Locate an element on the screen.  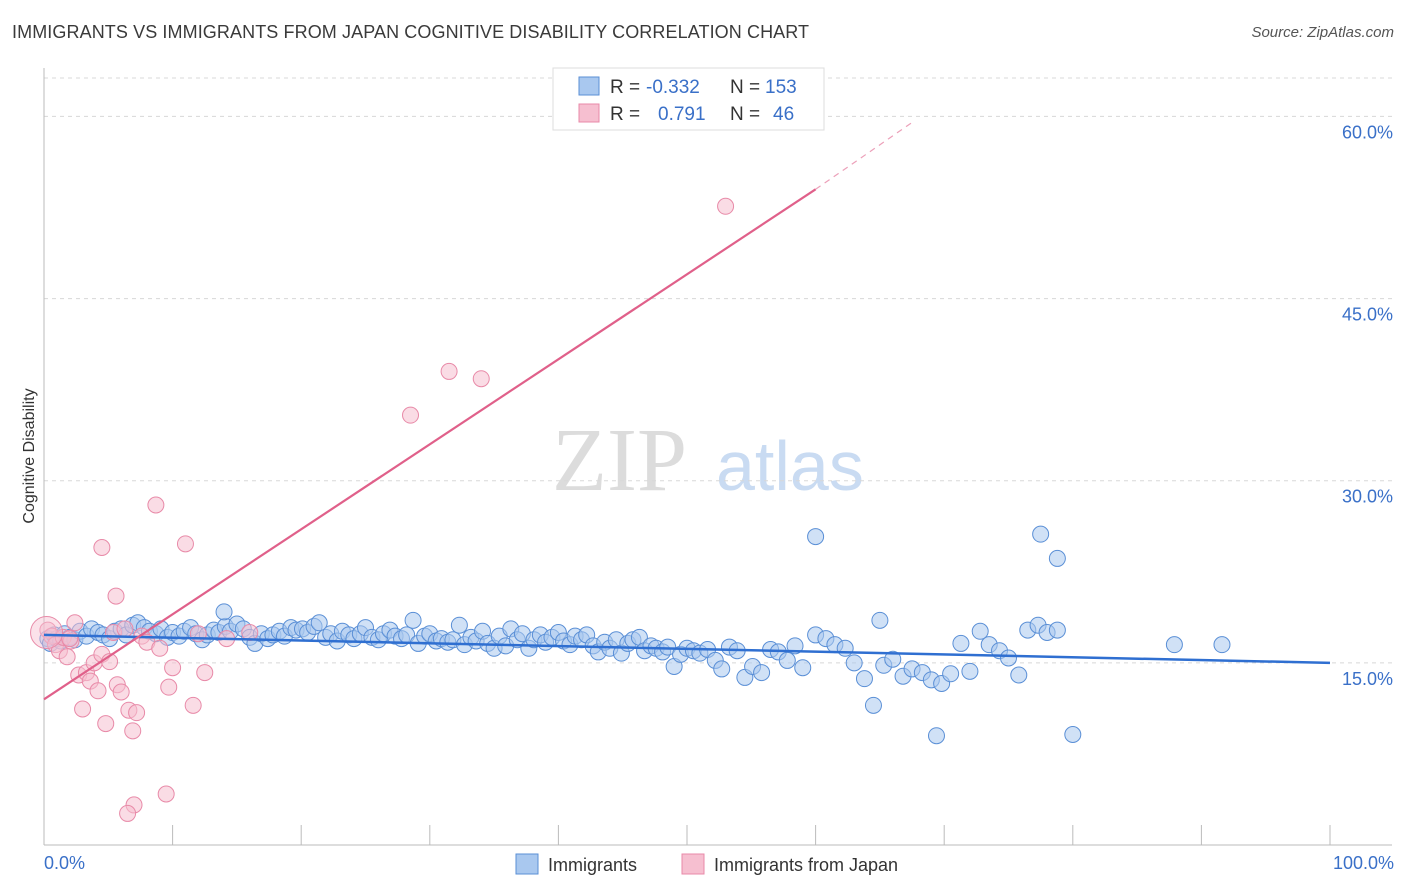
legend-top: R = -0.332 N = 153 R = 0.791 N = 46 is located at coordinates (688, 99).